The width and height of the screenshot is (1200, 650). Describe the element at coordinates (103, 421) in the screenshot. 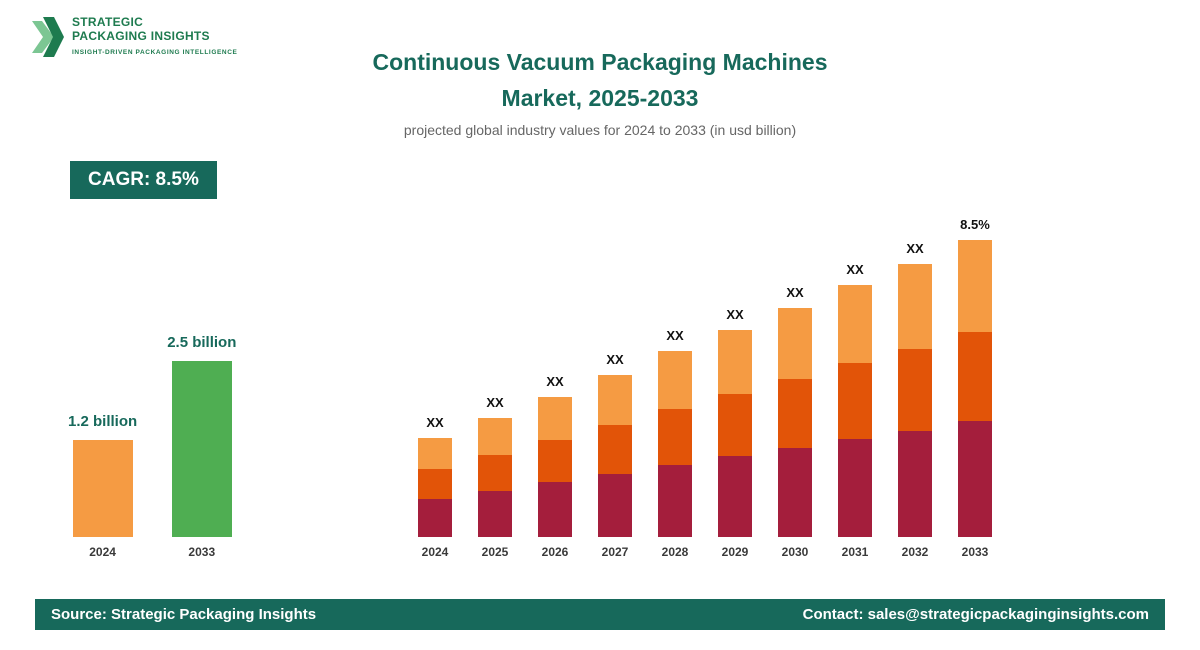

I see `mini-bar-value-label: 1.2 billion` at that location.